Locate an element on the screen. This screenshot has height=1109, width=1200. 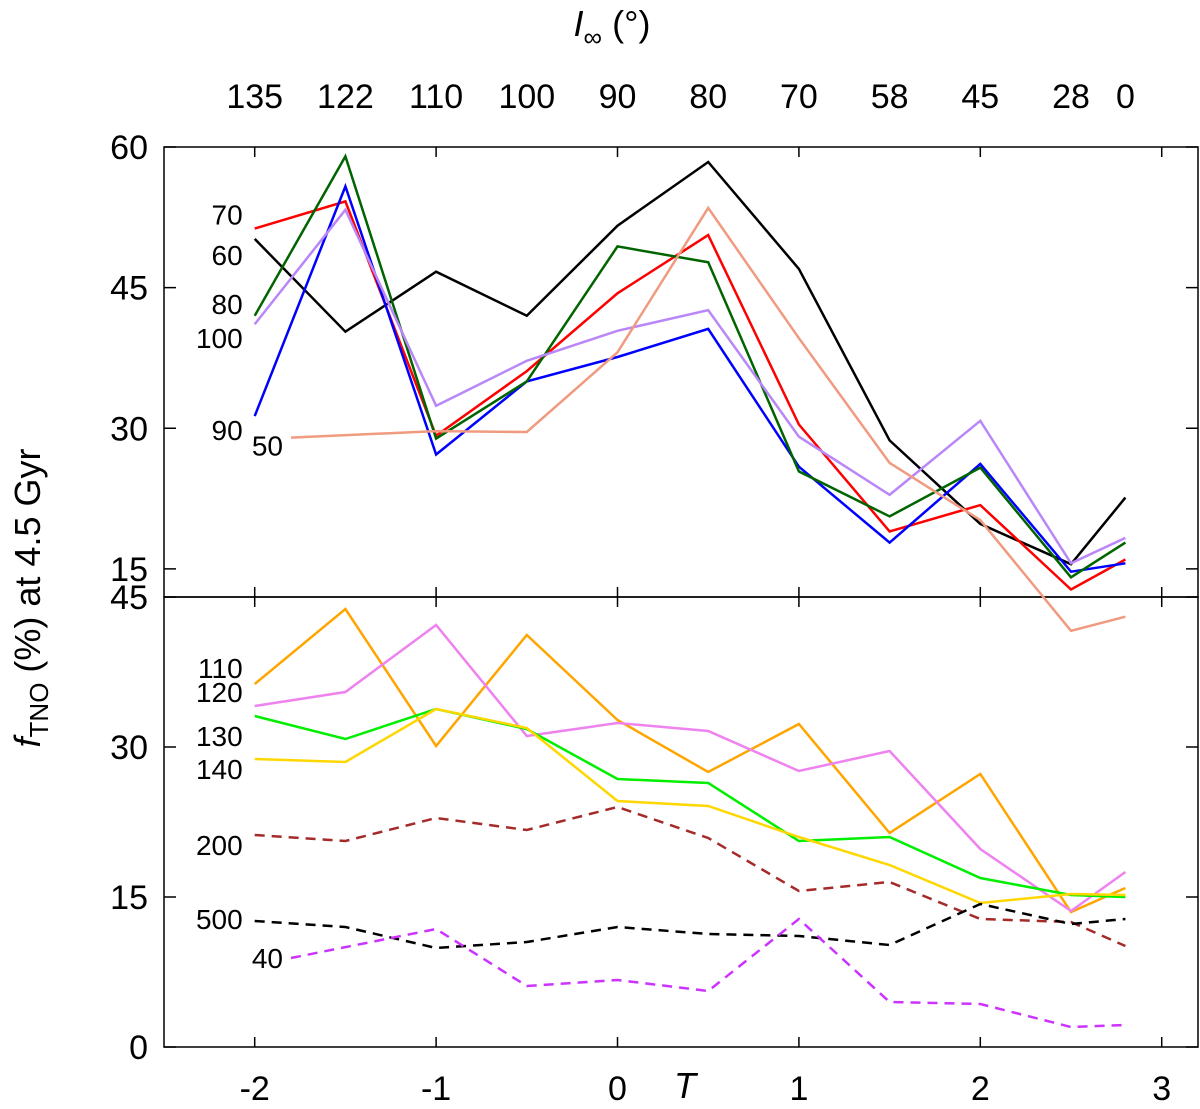
series-label: 40 is located at coordinates (267, 958).